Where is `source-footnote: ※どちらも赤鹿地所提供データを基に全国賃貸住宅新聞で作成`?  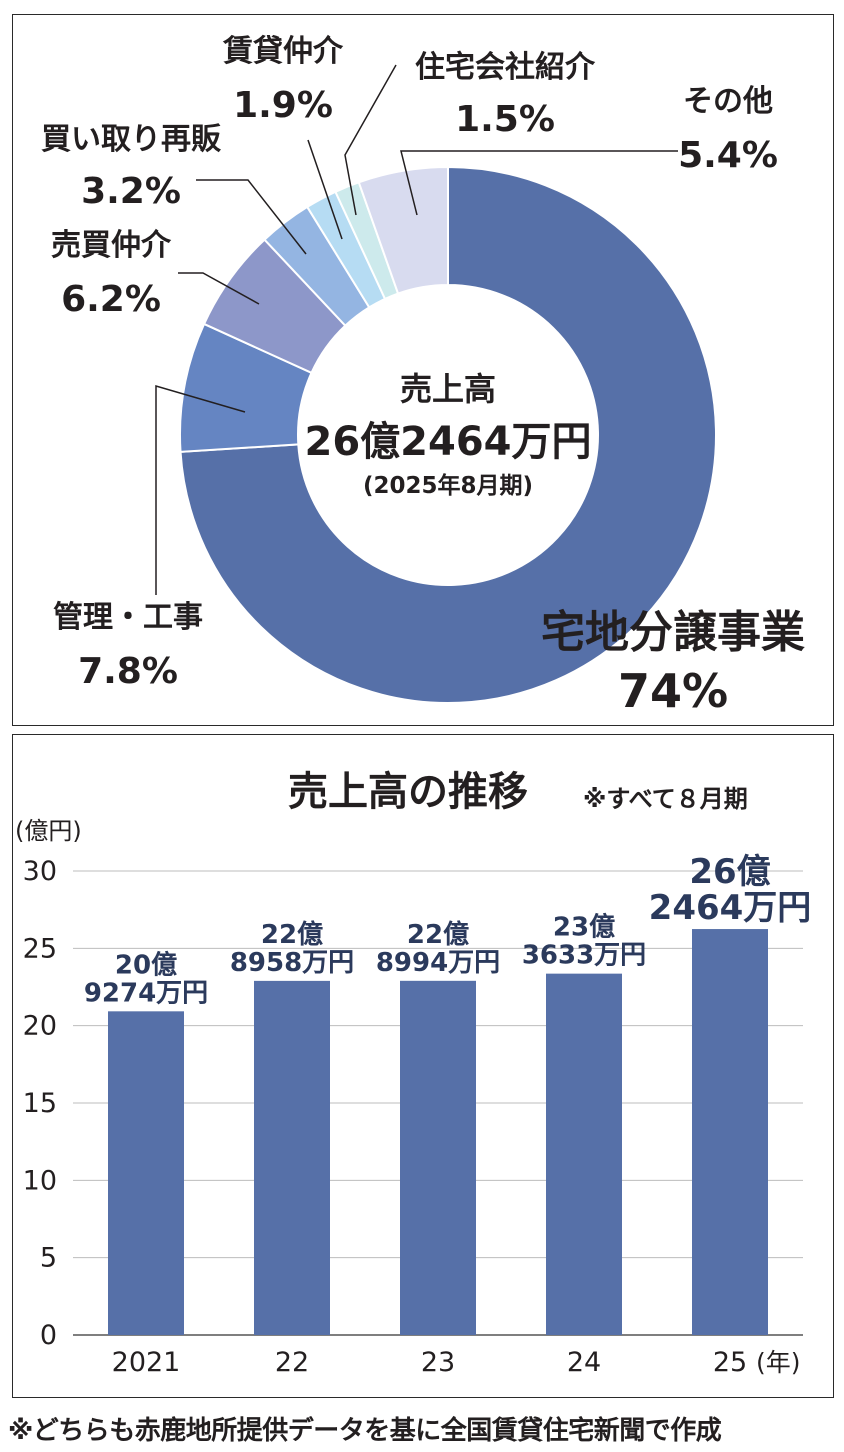 source-footnote: ※どちらも赤鹿地所提供データを基に全国賃貸住宅新聞で作成 is located at coordinates (365, 1431).